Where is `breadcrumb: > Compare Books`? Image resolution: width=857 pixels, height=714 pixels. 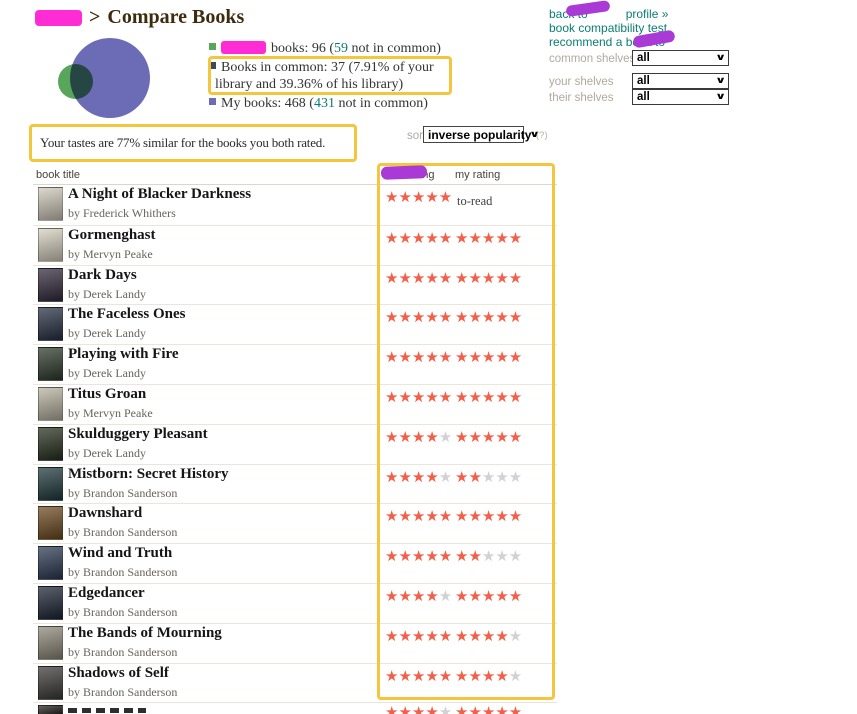 breadcrumb: > Compare Books is located at coordinates (139, 17).